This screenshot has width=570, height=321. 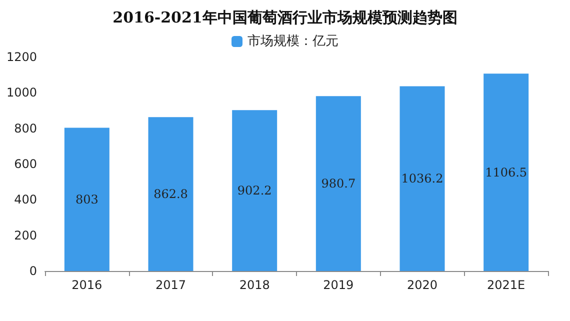 What do you see at coordinates (33, 271) in the screenshot?
I see `y-tick-label: 0` at bounding box center [33, 271].